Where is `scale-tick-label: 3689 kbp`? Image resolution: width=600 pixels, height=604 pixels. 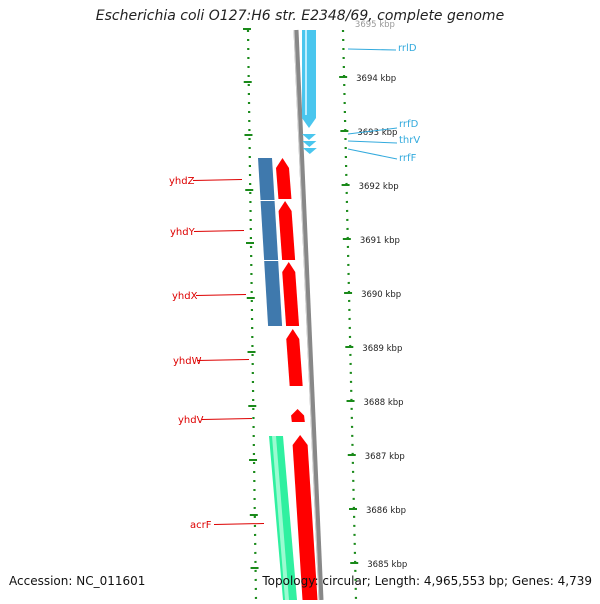 scale-tick-label: 3689 kbp is located at coordinates (382, 349).